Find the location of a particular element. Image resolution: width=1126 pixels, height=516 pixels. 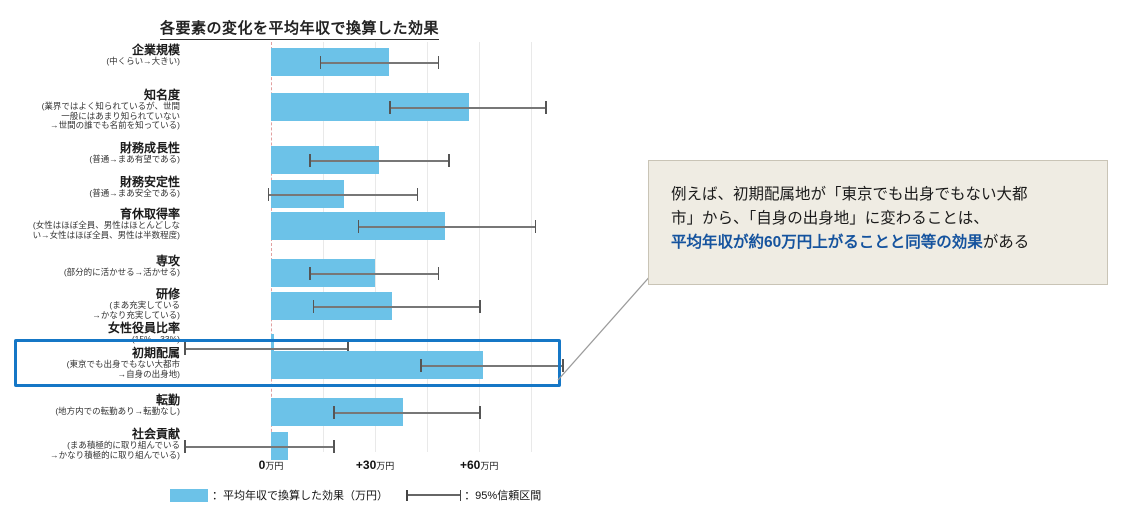

row-label-main: 社会貢献 is located at coordinates (155, 434).